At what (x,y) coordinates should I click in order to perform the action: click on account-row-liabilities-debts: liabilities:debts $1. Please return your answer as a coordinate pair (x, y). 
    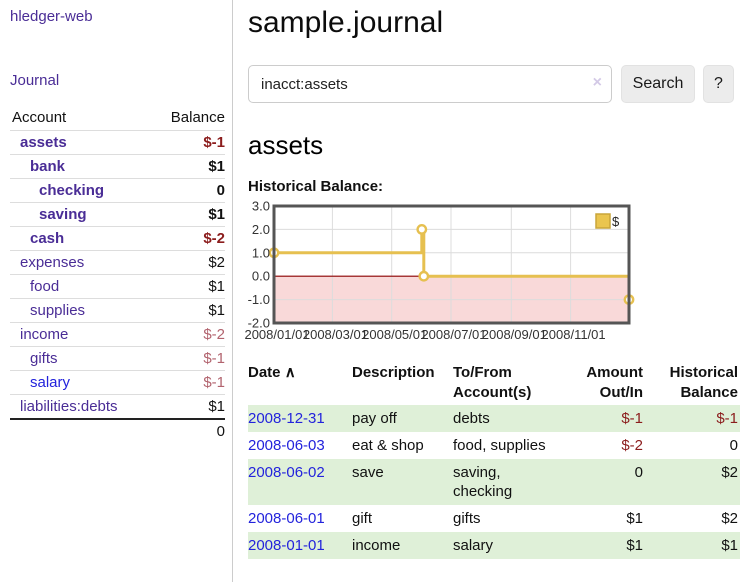
    Looking at the image, I should click on (117, 406).